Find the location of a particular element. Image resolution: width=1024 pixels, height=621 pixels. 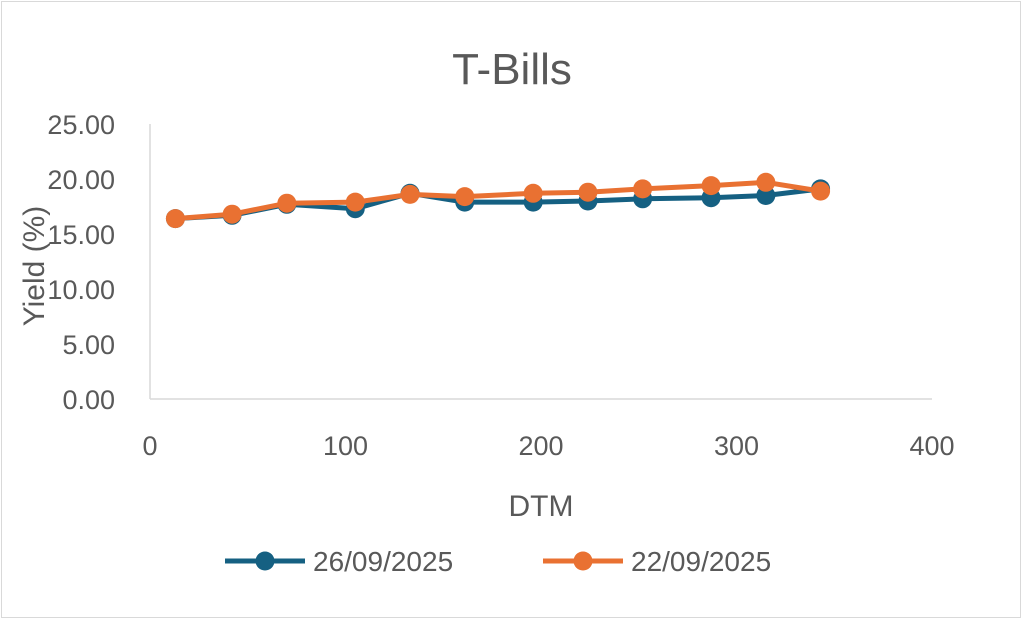

y-tick-label: 20.00 is located at coordinates (81, 180).